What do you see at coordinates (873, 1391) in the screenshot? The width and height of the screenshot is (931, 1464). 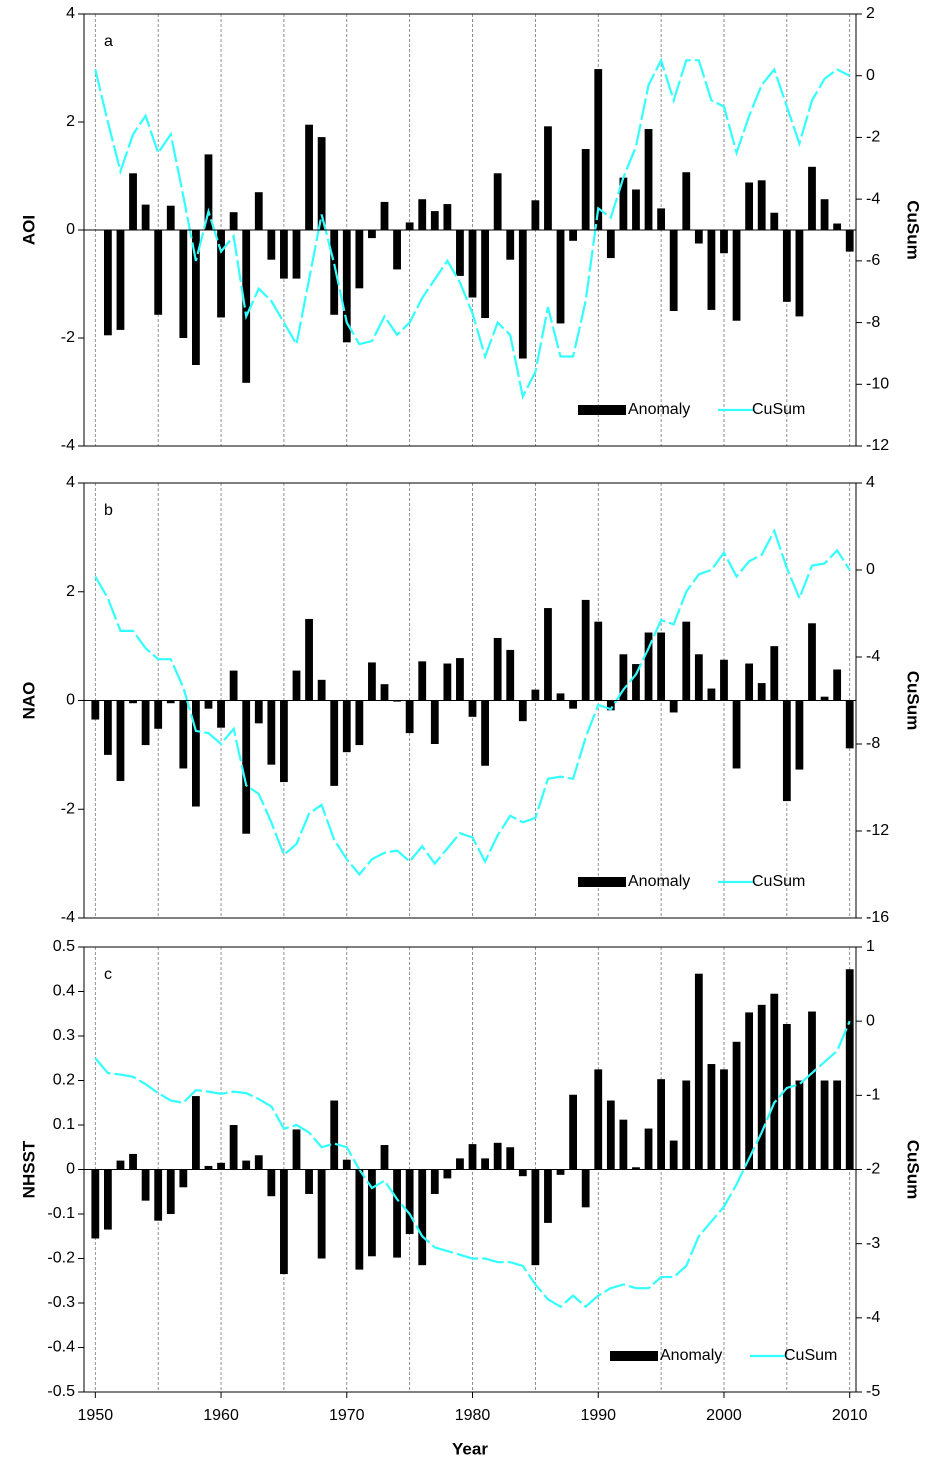 I see `y2-tick-label: -5` at bounding box center [873, 1391].